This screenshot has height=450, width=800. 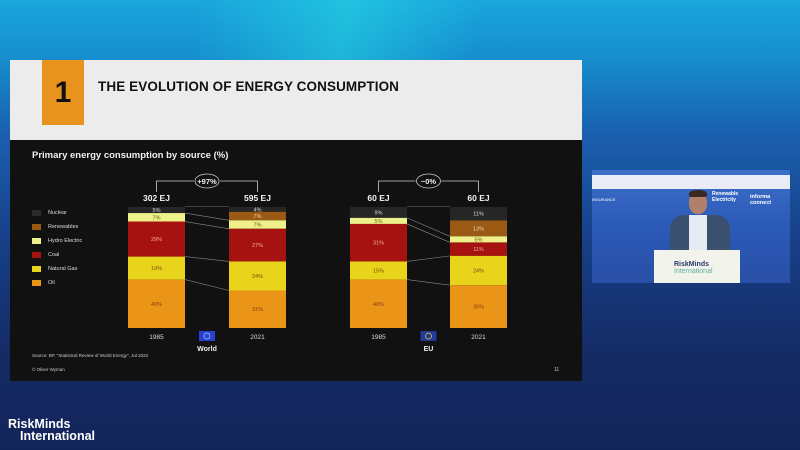 I want to click on segment-value-label: 29%, so click(x=156, y=240).